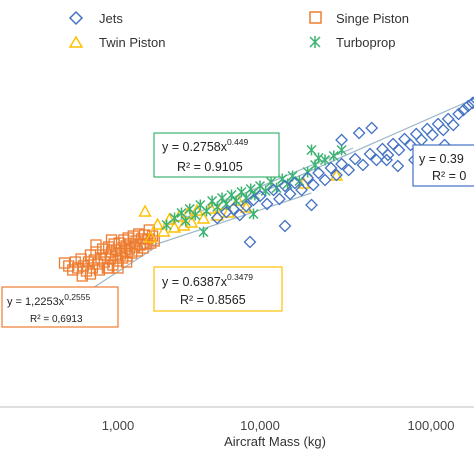 This screenshot has width=474, height=474. What do you see at coordinates (315, 42) in the screenshot?
I see `legend-marker-turboprop` at bounding box center [315, 42].